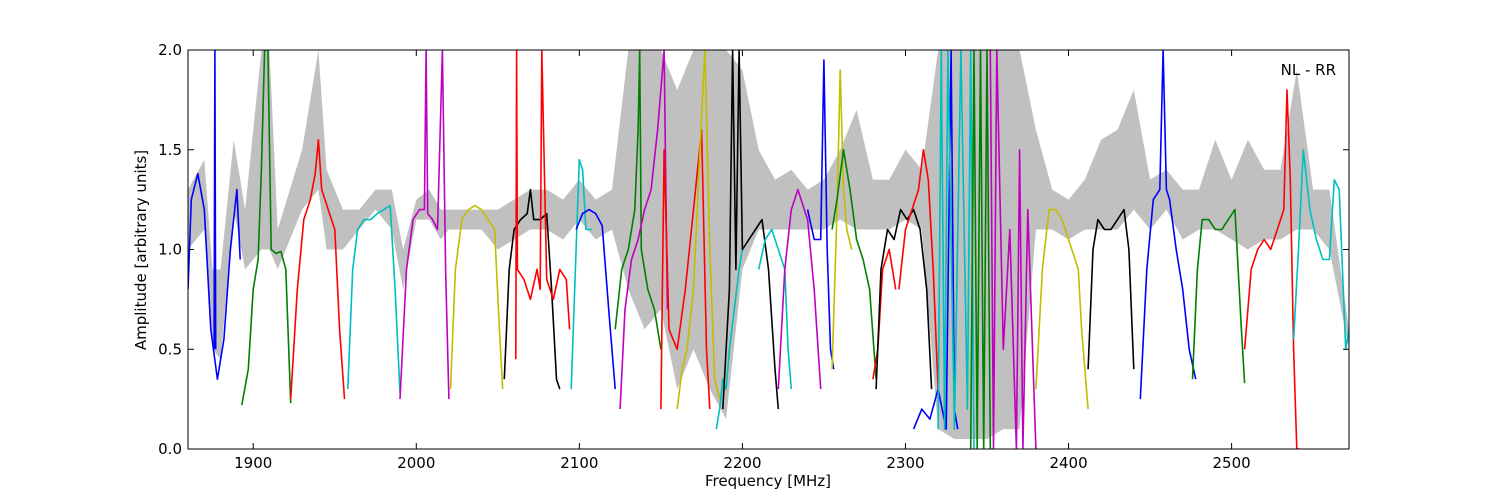 This screenshot has width=1500, height=500. Describe the element at coordinates (1068, 463) in the screenshot. I see `x-tick-label-2400: 2400` at that location.